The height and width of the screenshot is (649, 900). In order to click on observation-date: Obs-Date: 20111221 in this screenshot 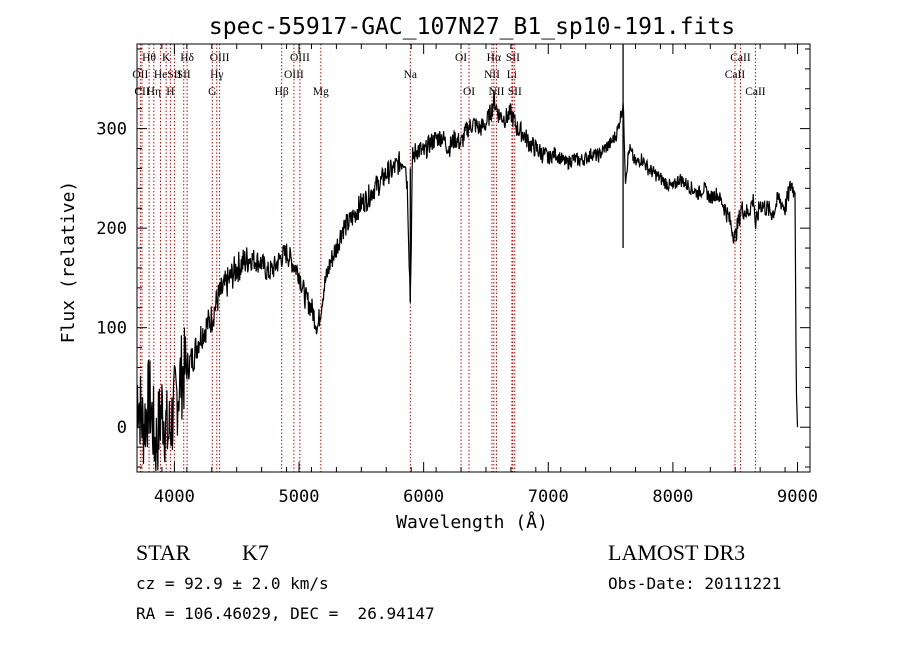, I will do `click(695, 583)`.